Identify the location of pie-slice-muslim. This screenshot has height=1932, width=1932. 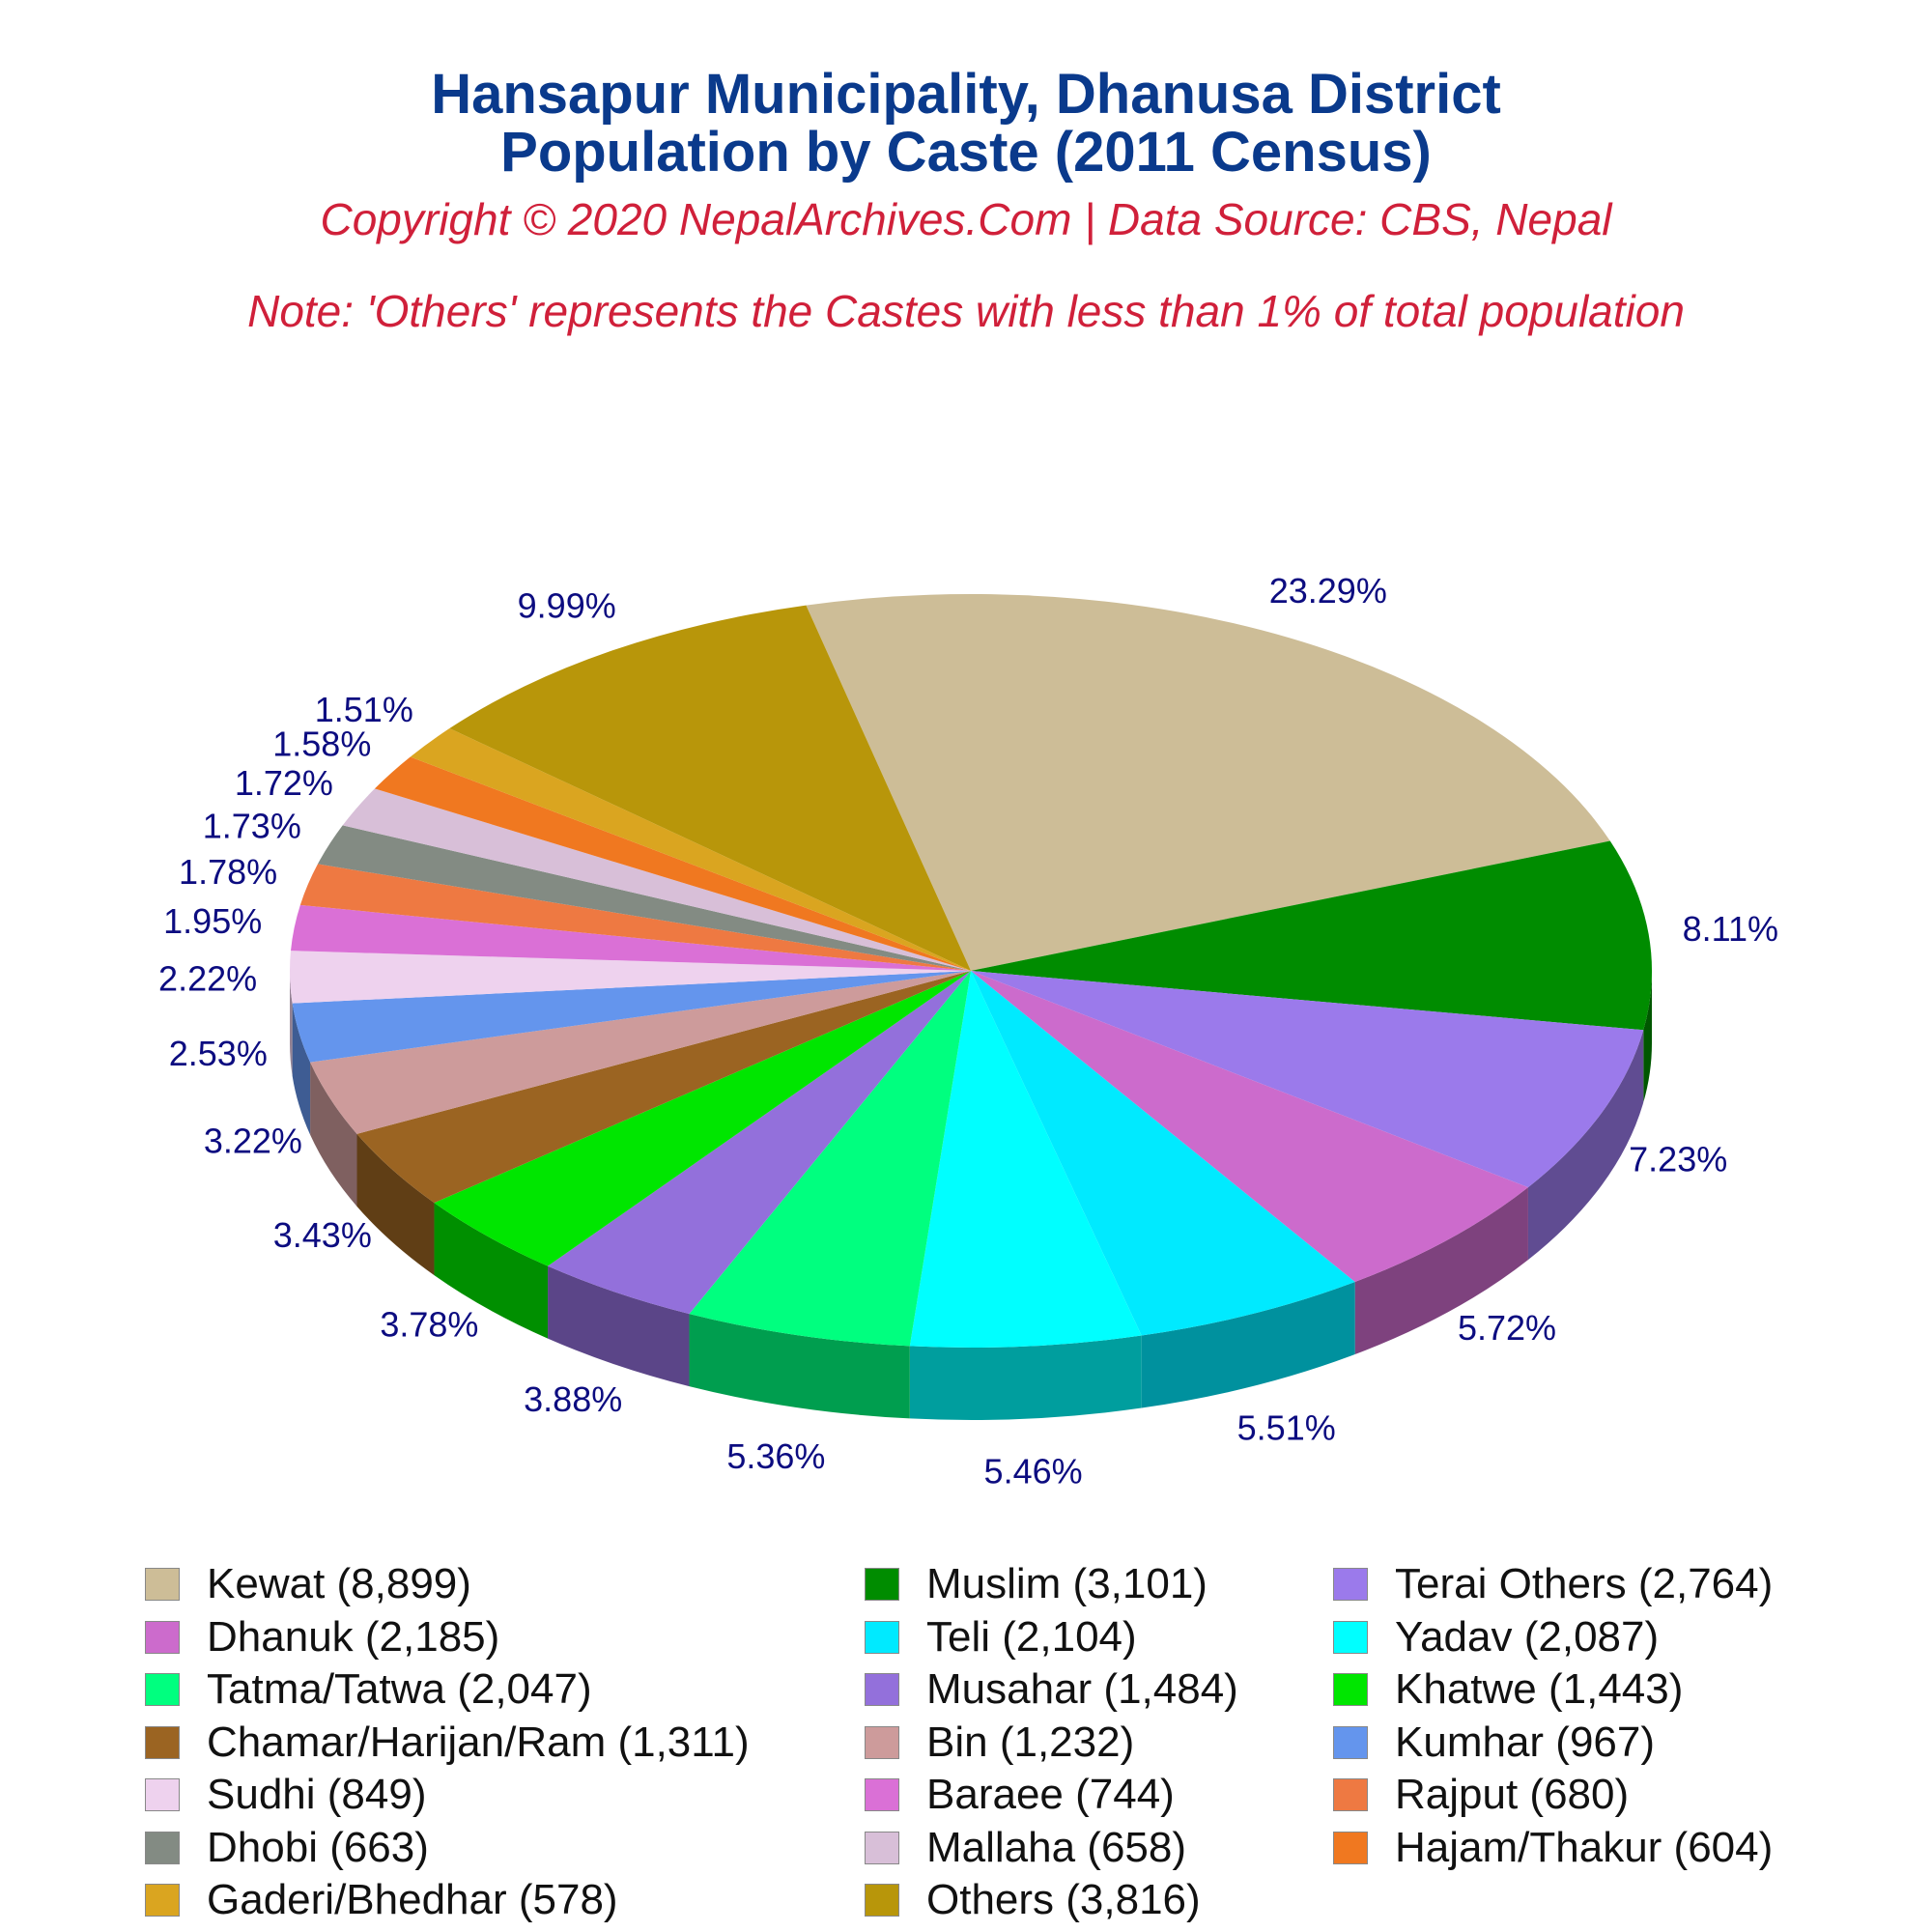
(1311, 935).